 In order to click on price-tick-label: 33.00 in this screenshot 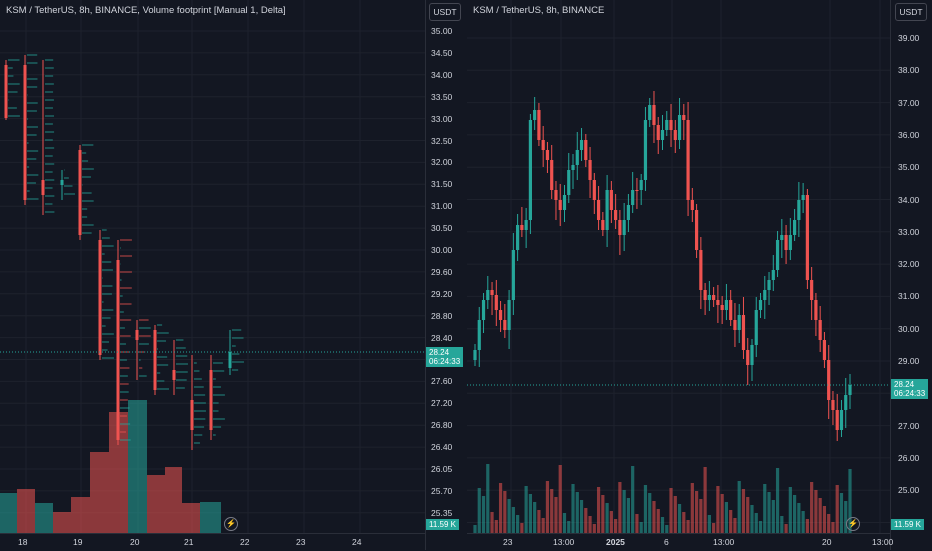, I will do `click(909, 231)`.